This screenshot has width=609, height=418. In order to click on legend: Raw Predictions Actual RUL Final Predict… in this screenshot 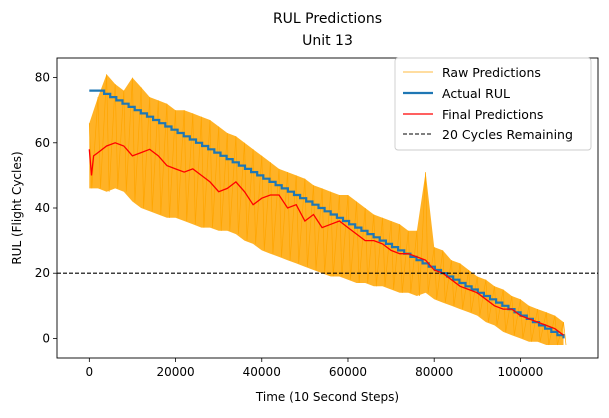, I will do `click(493, 104)`.